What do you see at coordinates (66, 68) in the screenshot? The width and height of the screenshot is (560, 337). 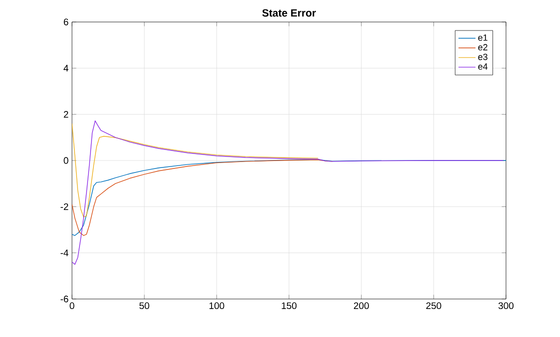 I see `y-tick-label: 4` at bounding box center [66, 68].